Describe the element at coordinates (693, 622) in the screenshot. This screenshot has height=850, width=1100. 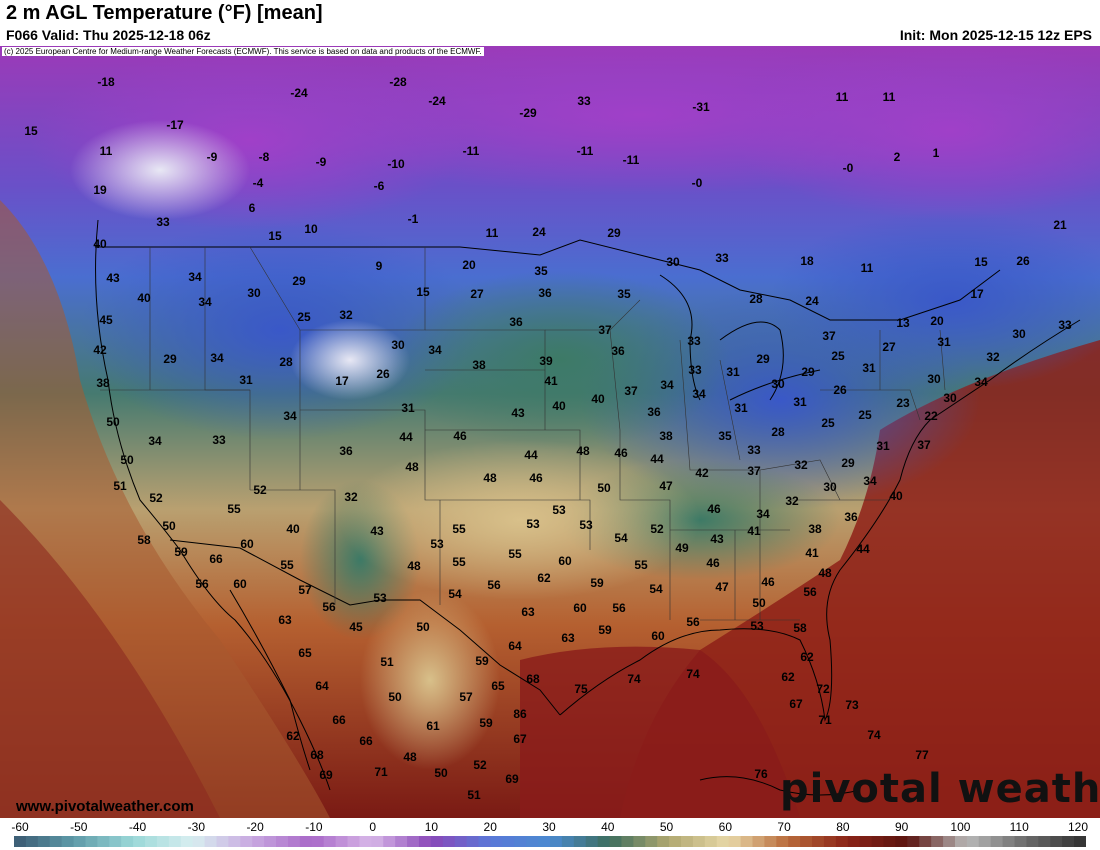
I see `temperature-value: 56` at that location.